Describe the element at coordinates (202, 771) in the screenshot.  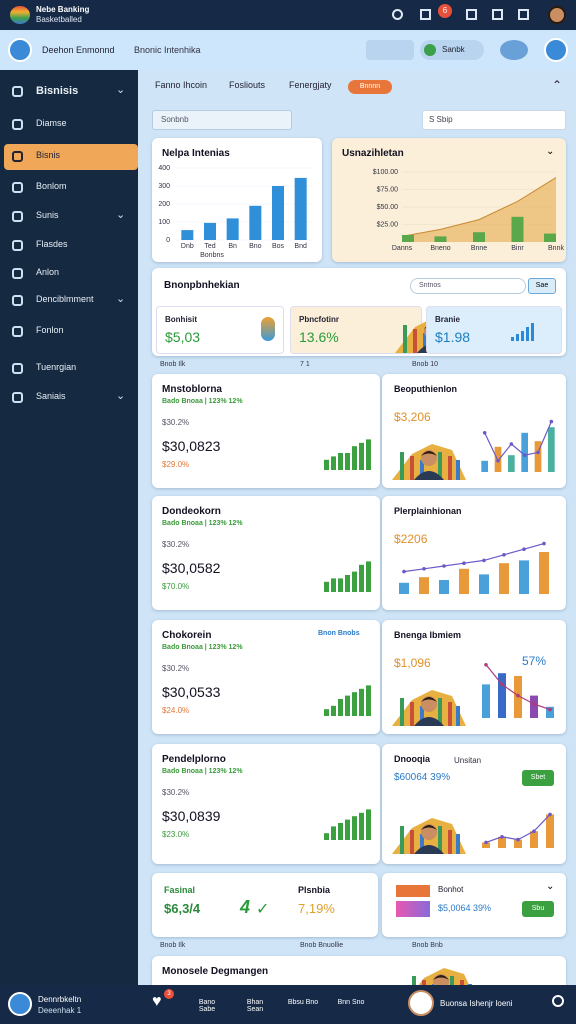
I see `card-note: Bado Bnoaa | 123% 12%` at that location.